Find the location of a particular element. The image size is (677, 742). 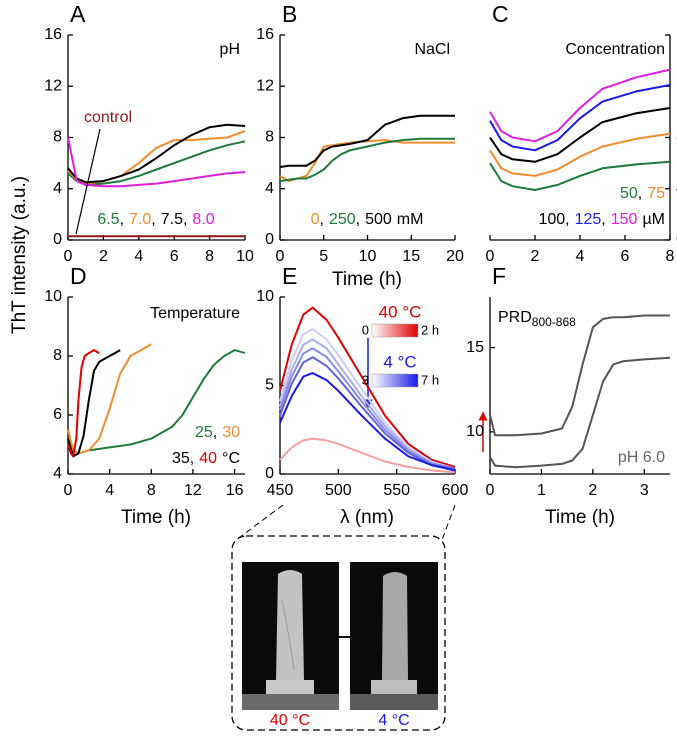

legend-entry: 150 is located at coordinates (624, 219).